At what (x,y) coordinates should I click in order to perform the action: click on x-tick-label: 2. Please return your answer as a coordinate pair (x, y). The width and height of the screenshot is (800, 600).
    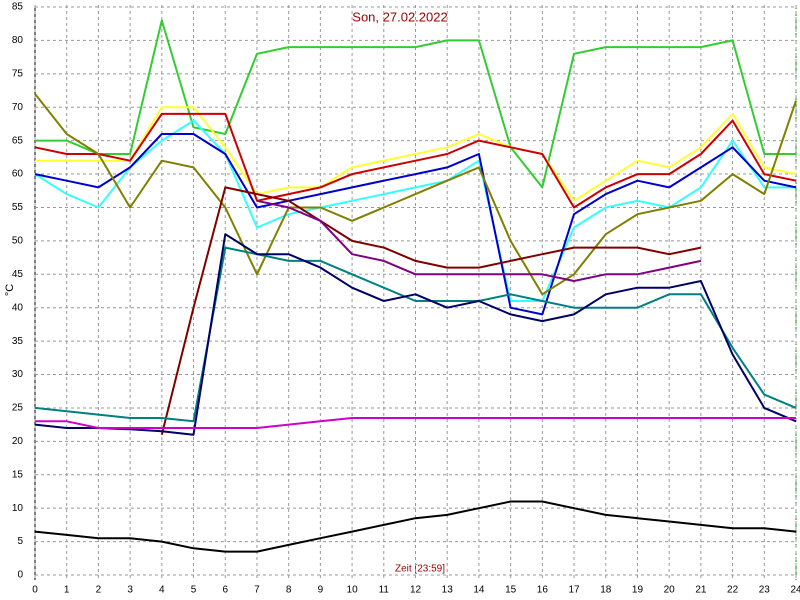
    Looking at the image, I should click on (99, 590).